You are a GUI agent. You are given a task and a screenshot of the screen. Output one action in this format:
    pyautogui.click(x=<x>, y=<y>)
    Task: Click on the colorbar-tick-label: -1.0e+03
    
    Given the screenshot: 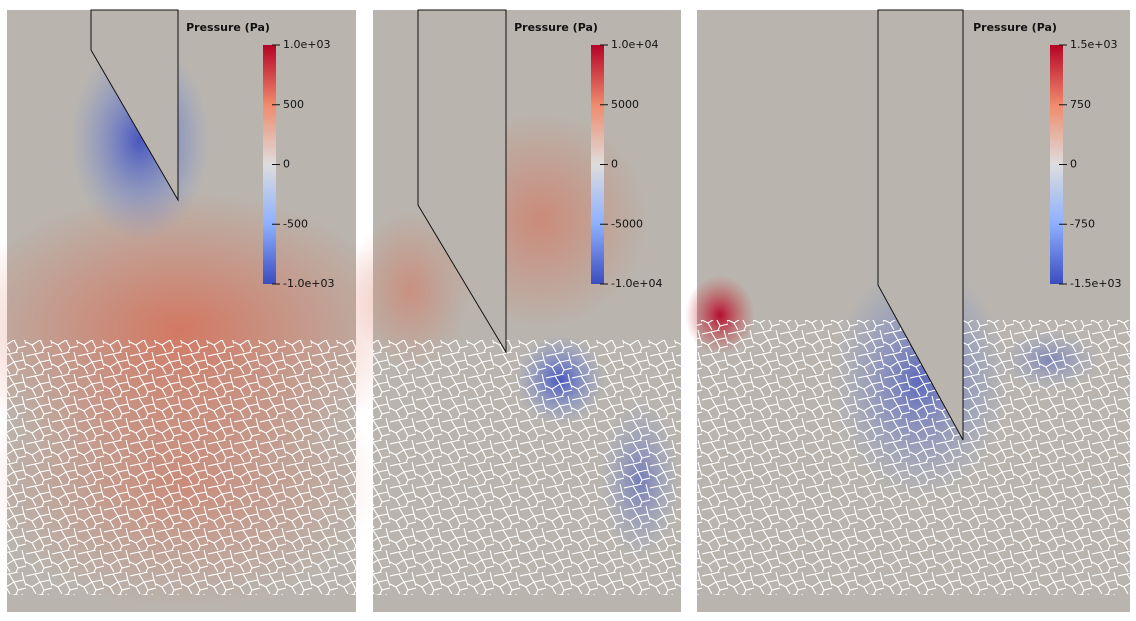 What is the action you would take?
    pyautogui.click(x=308, y=283)
    